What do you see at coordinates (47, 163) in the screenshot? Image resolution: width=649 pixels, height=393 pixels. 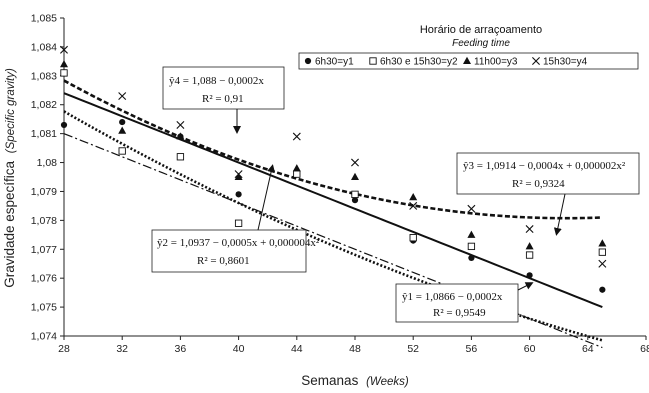 I see `y-tick-label: 1,08` at bounding box center [47, 163].